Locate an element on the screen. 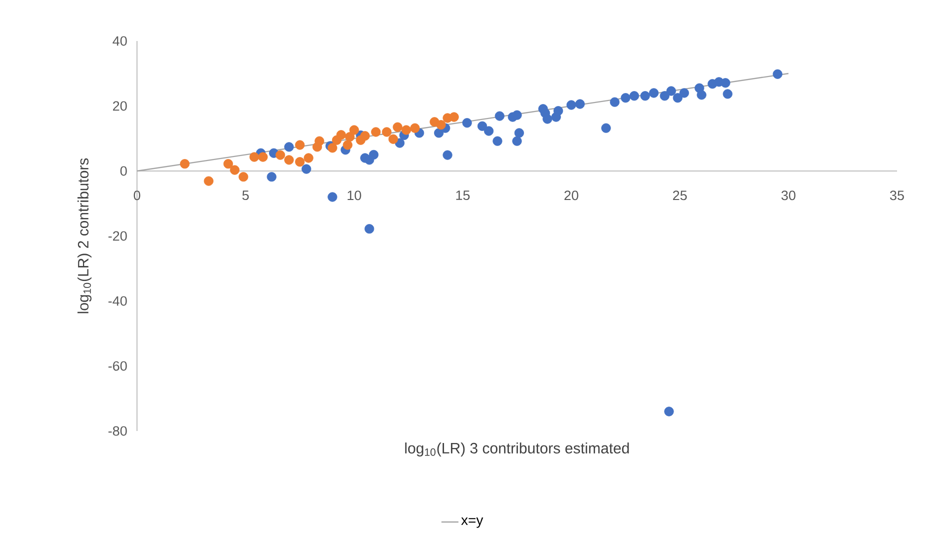 The image size is (927, 555). y-tick-label: -20 is located at coordinates (117, 236).